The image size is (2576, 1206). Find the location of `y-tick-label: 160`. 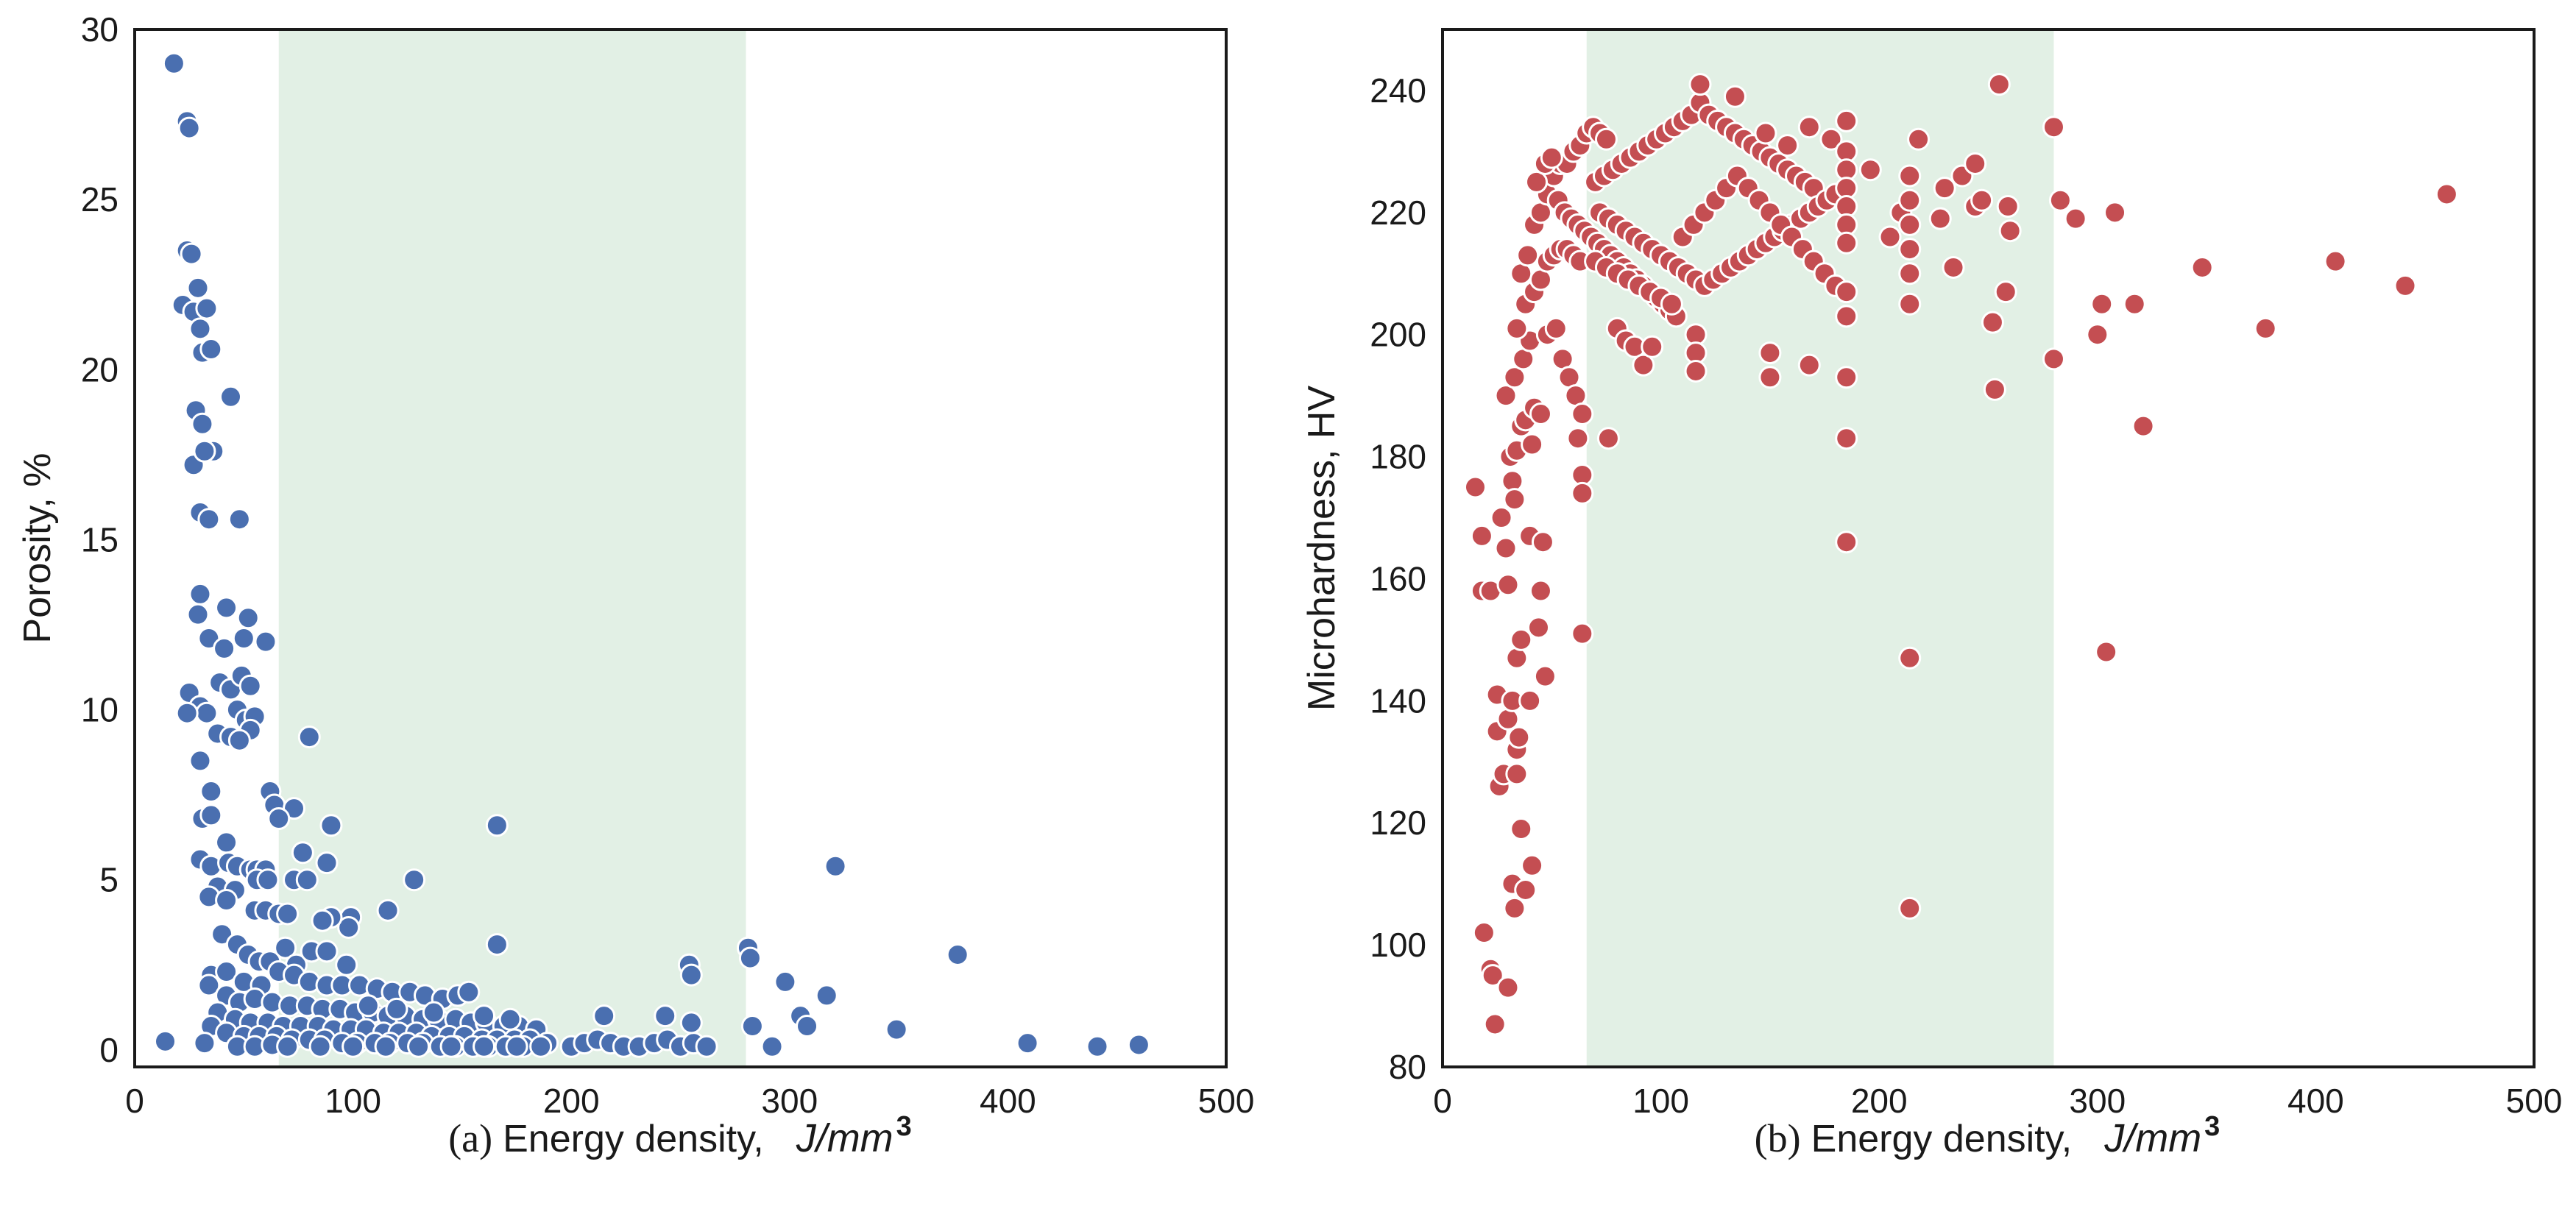

y-tick-label: 160 is located at coordinates (1398, 578).